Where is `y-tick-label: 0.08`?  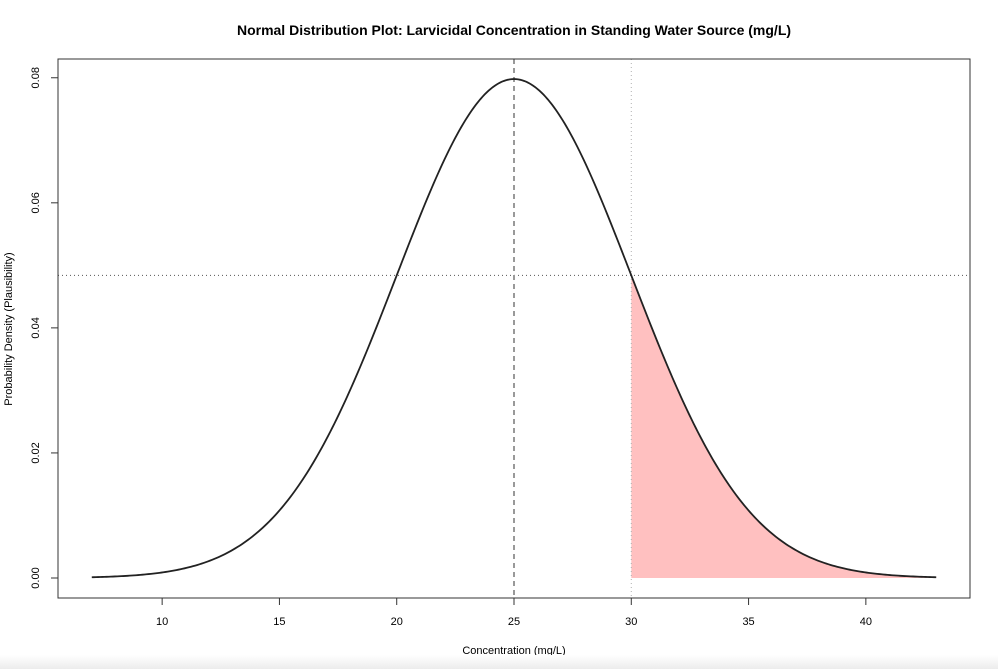
y-tick-label: 0.08 is located at coordinates (36, 77).